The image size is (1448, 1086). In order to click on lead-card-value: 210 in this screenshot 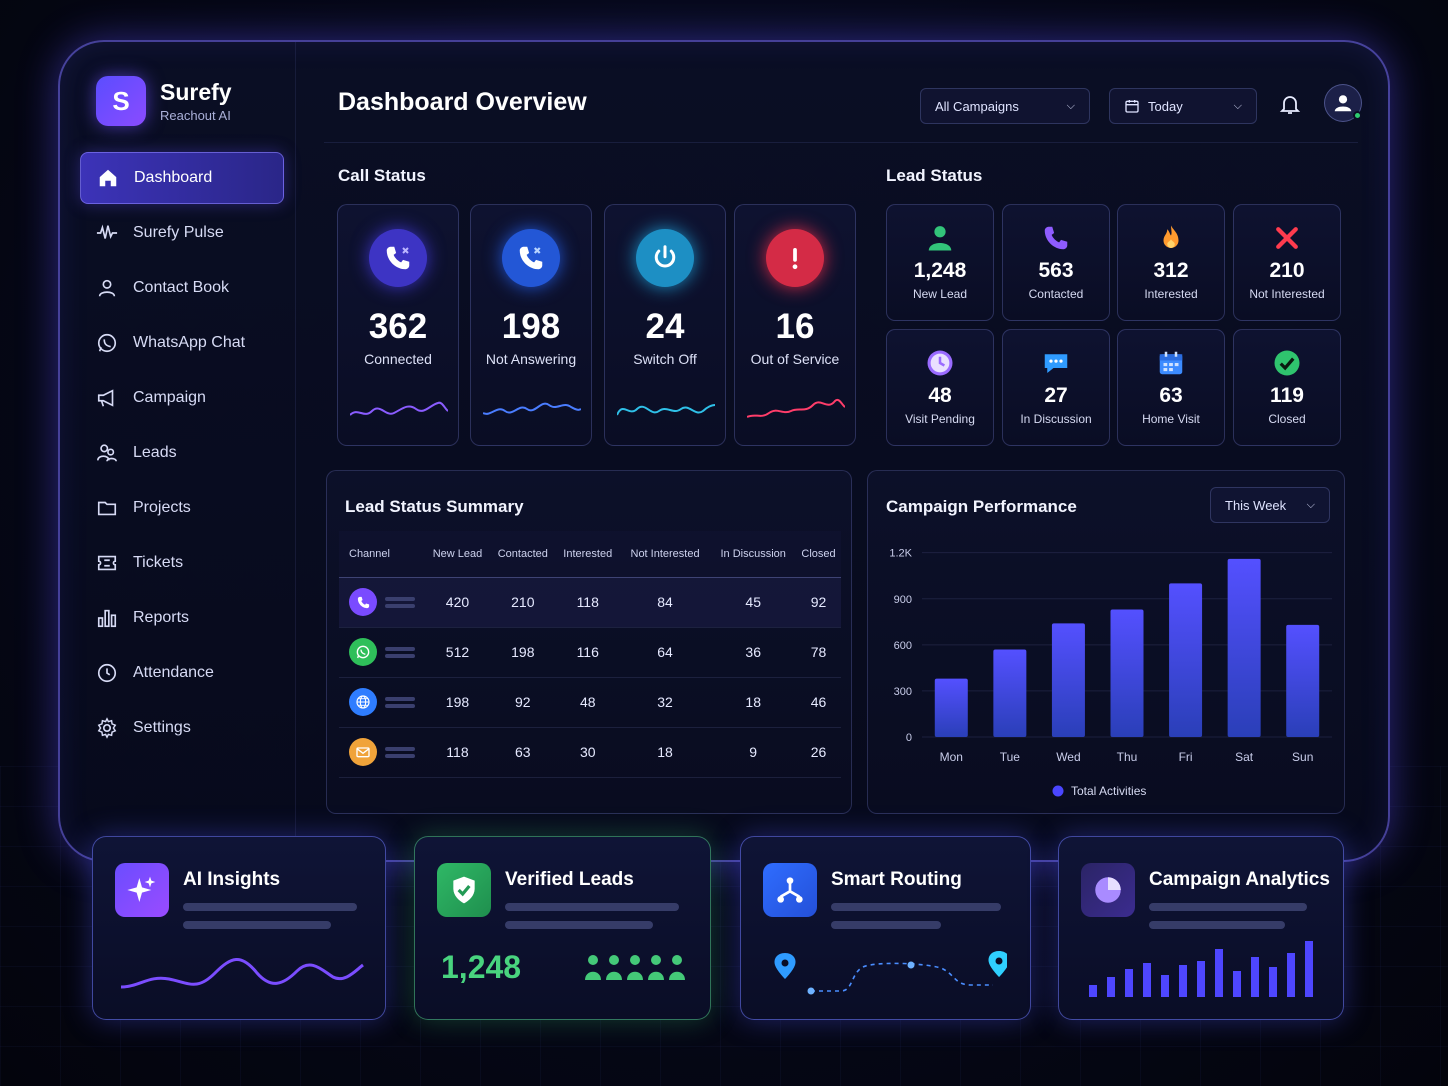, I will do `click(1287, 270)`.